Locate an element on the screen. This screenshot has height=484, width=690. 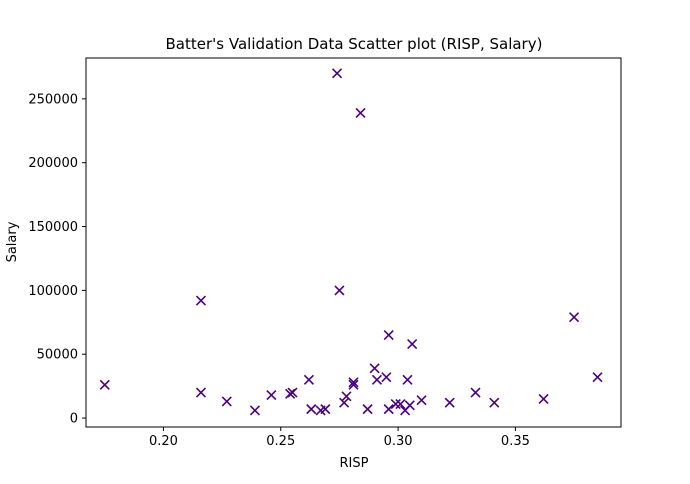
y-axis-label: Salary is located at coordinates (12, 241).